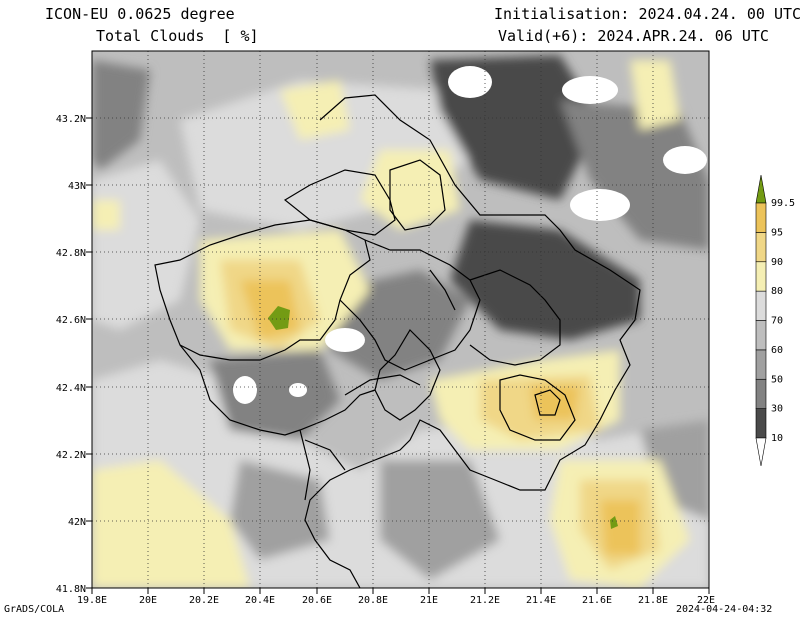  Describe the element at coordinates (77, 186) in the screenshot. I see `lat-label: 43N` at that location.